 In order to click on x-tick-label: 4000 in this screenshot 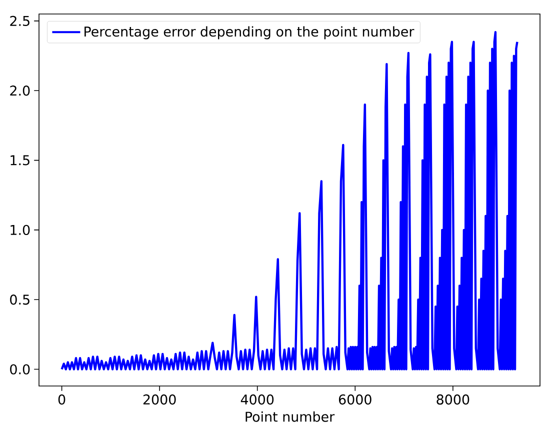, I will do `click(257, 399)`.